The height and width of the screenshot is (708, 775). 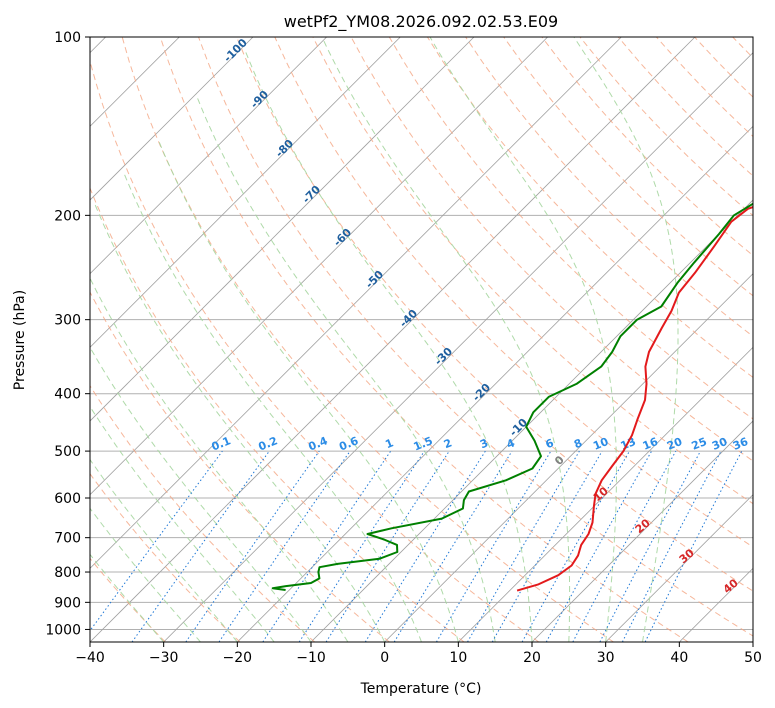 What do you see at coordinates (374, 279) in the screenshot?
I see `isotherm-label: -50` at bounding box center [374, 279].